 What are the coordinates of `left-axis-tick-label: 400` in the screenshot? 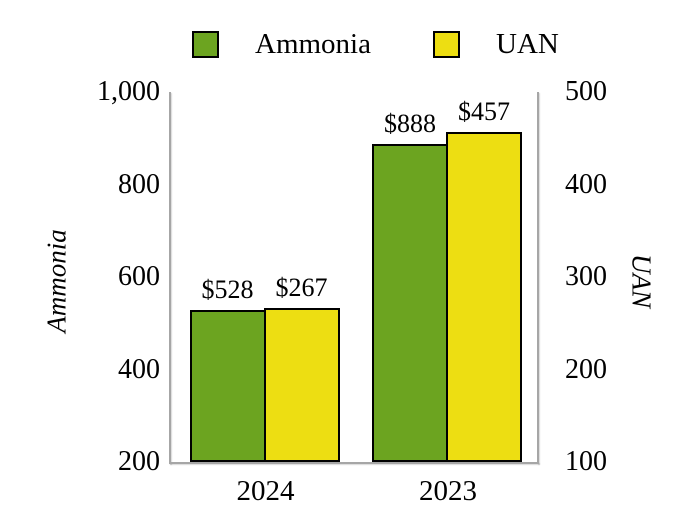 It's located at (139, 369).